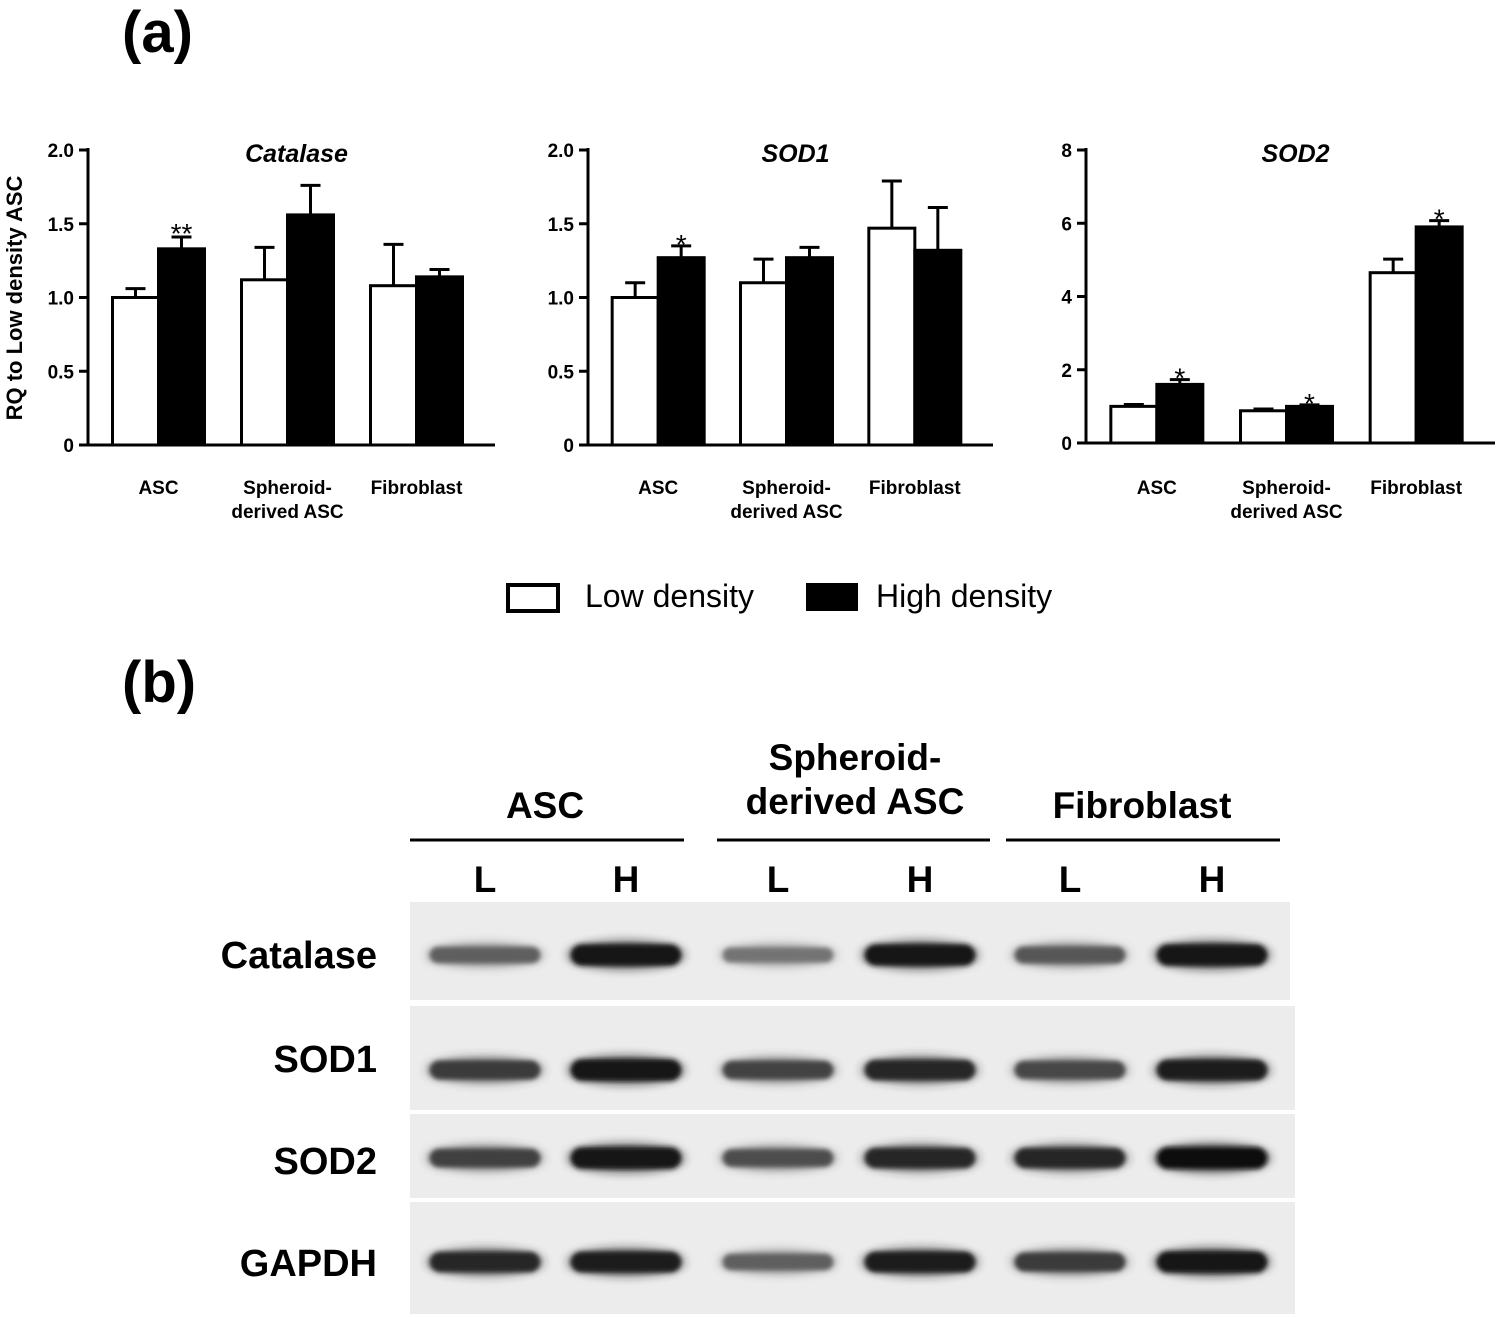  I want to click on panel-a-label: (a), so click(157, 32).